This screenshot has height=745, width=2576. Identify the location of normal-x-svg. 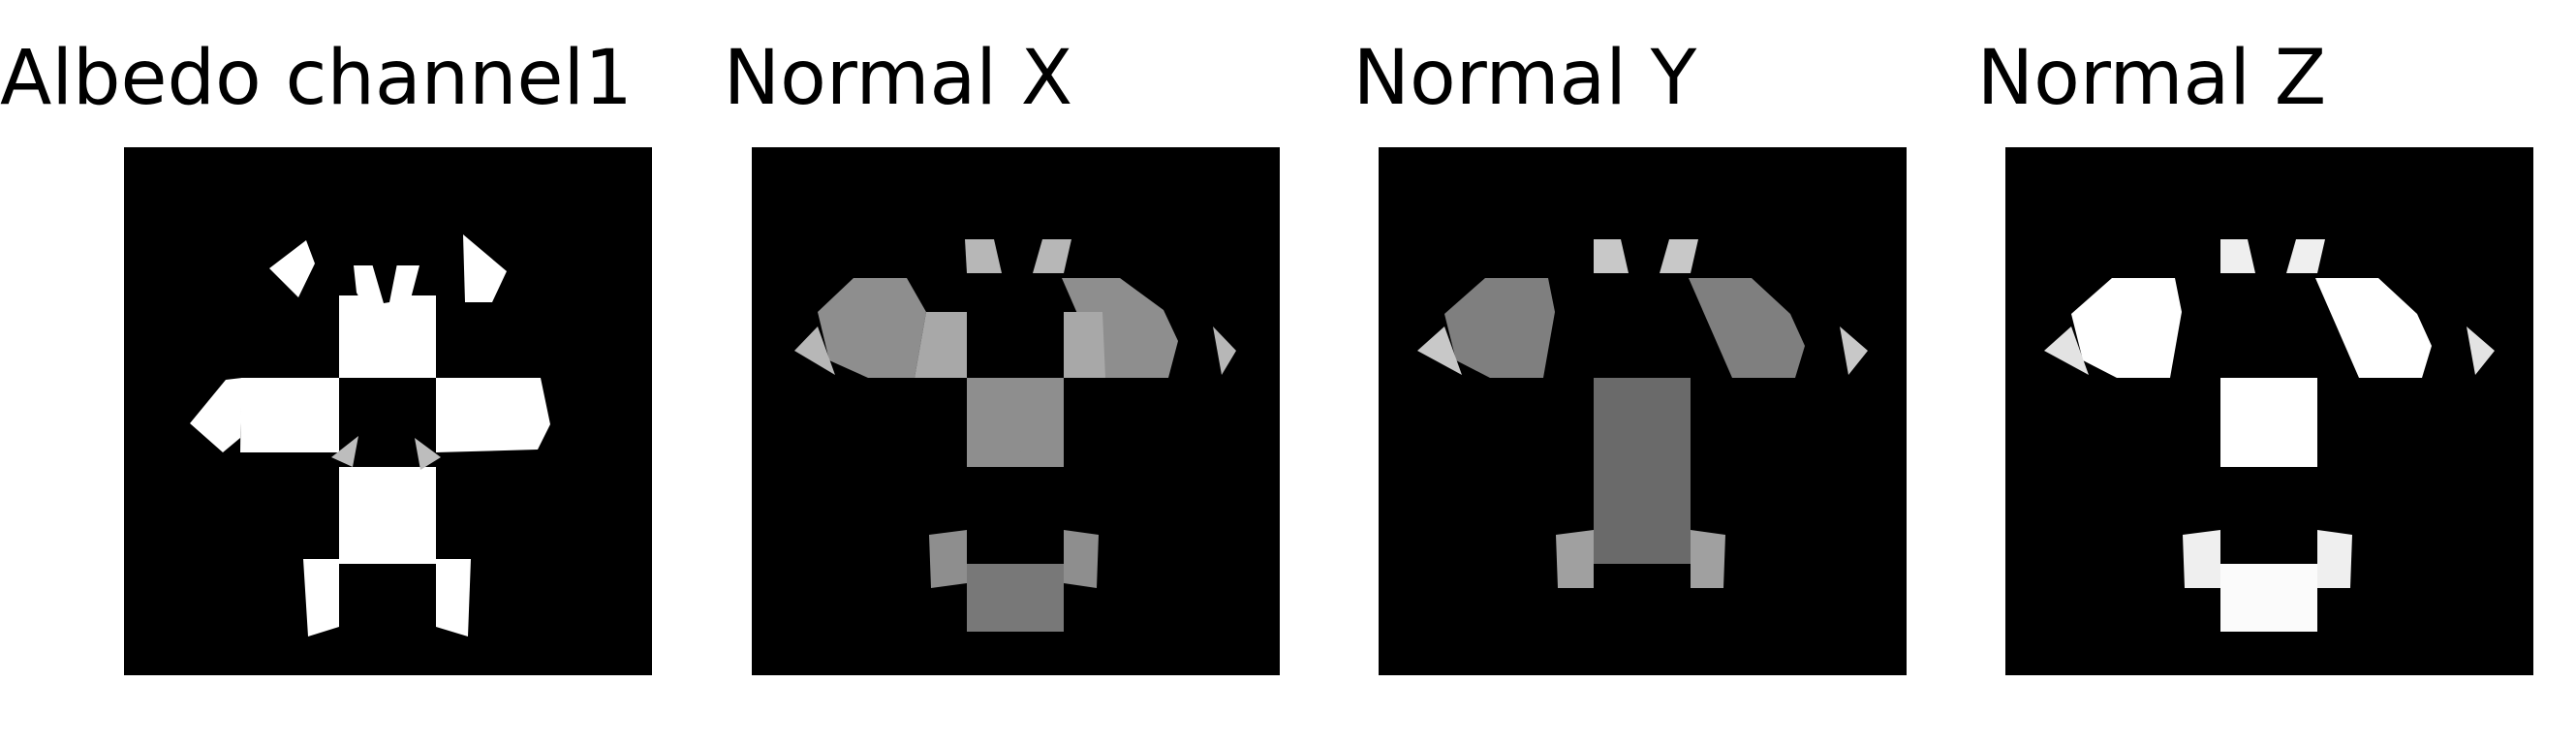
(1016, 411).